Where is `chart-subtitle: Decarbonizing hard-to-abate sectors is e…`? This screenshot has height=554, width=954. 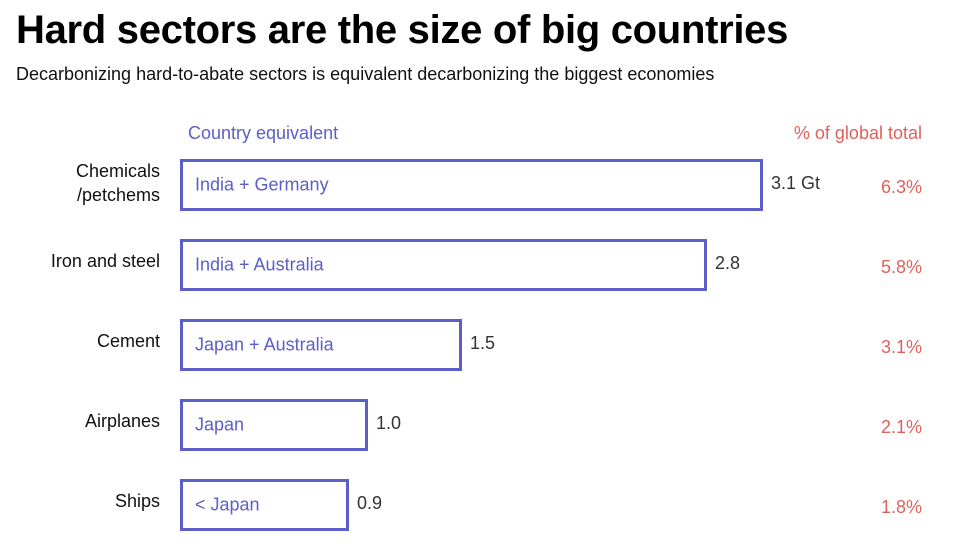 chart-subtitle: Decarbonizing hard-to-abate sectors is e… is located at coordinates (365, 74).